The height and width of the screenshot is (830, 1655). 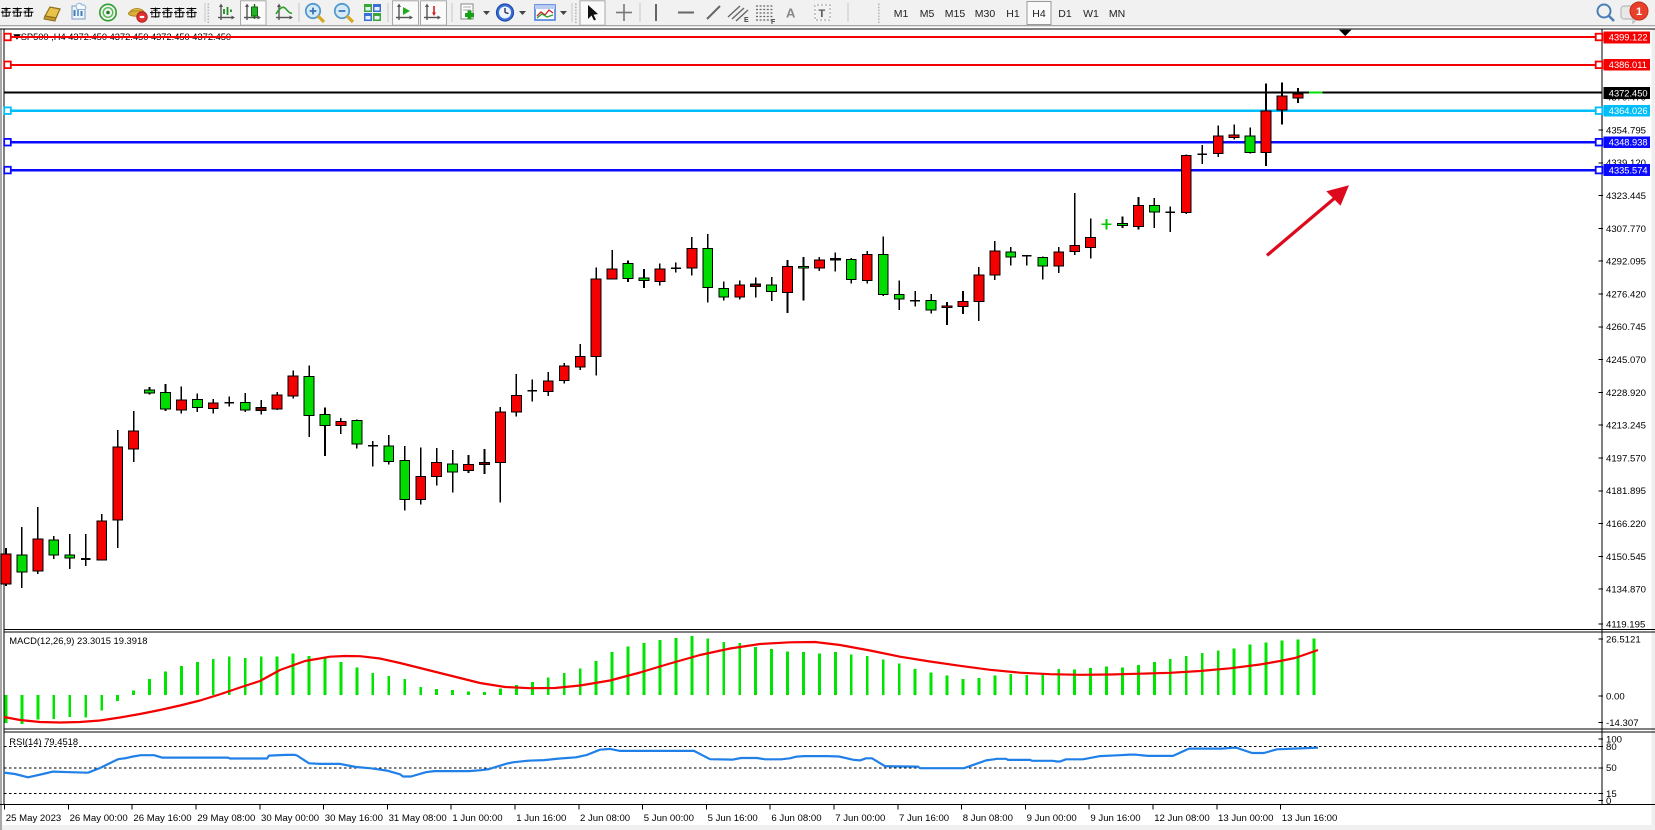 What do you see at coordinates (1626, 229) in the screenshot?
I see `svg-text: 4307.770` at bounding box center [1626, 229].